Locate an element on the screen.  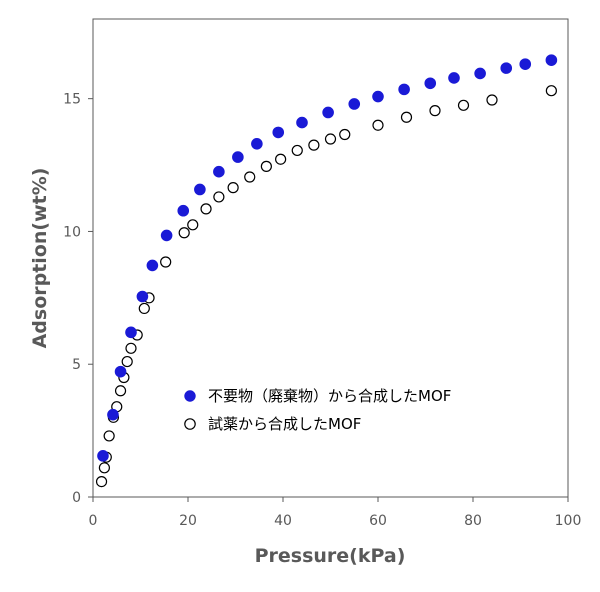
legend-label-waste-mof: 不要物（廃棄物）から合成したMOF is located at coordinates (329, 396).